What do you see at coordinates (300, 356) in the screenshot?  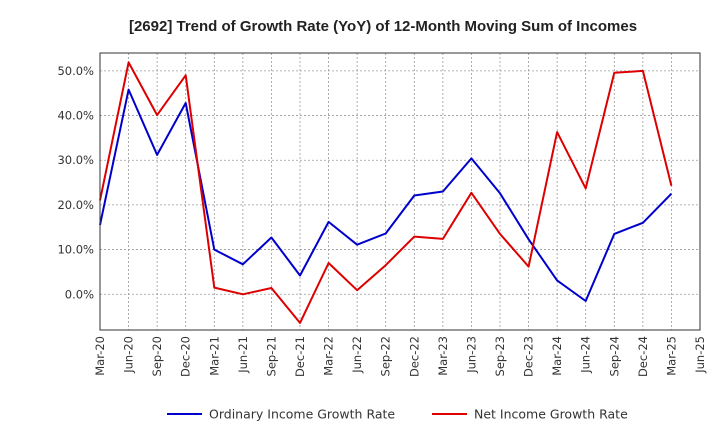 I see `x-tick-label: Dec-21` at bounding box center [300, 356].